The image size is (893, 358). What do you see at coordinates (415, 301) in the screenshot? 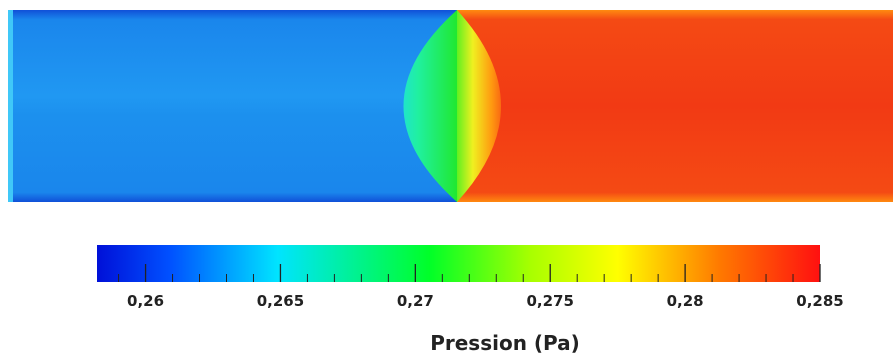
I see `tick-label: 0,27` at bounding box center [415, 301].